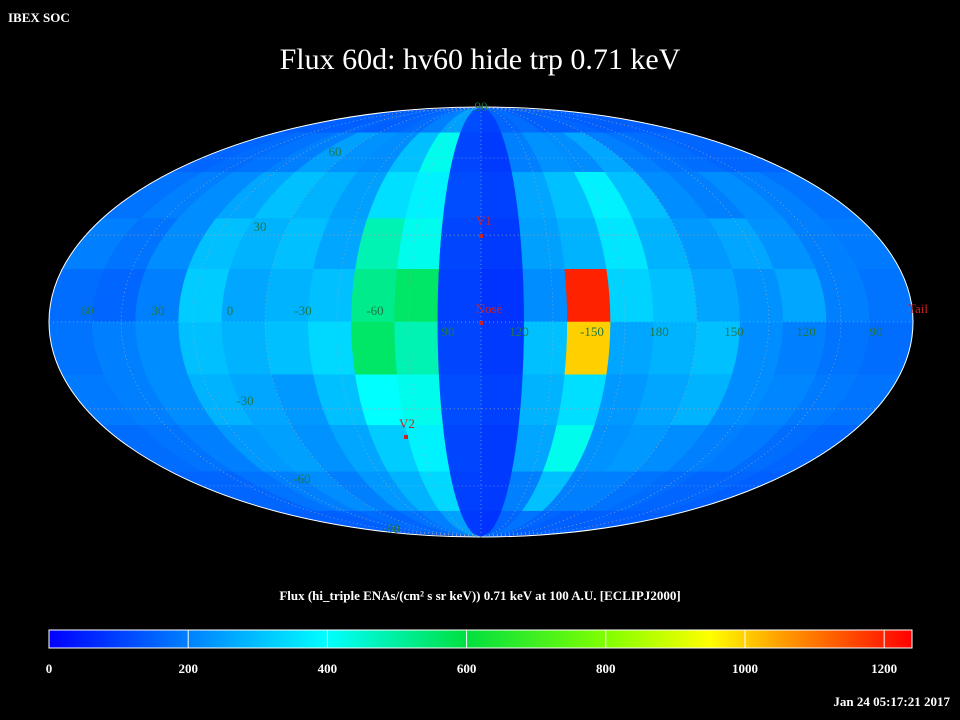 Image resolution: width=960 pixels, height=720 pixels. I want to click on timestamp: Jan 24 05:17:21 2017, so click(891, 701).